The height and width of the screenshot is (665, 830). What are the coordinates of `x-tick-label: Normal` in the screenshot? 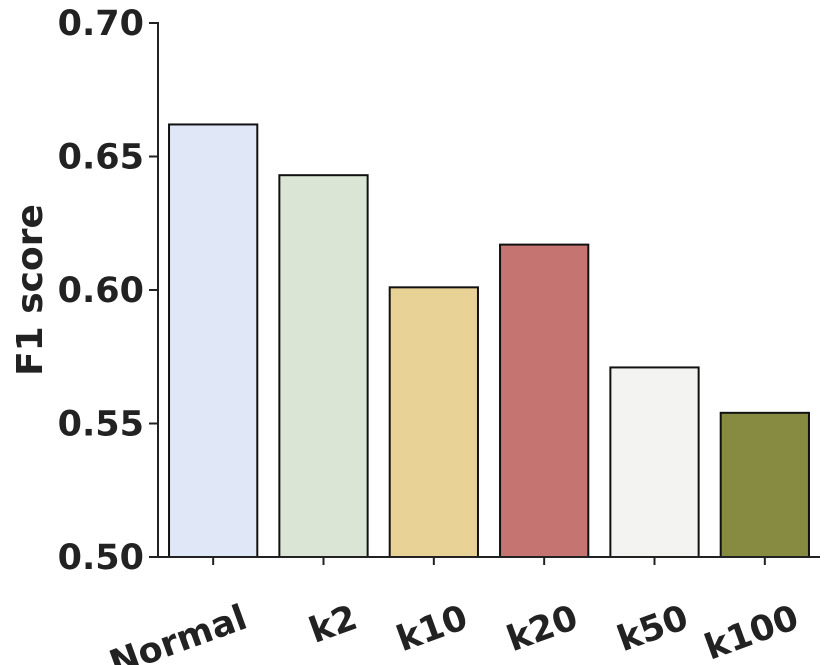 It's located at (178, 631).